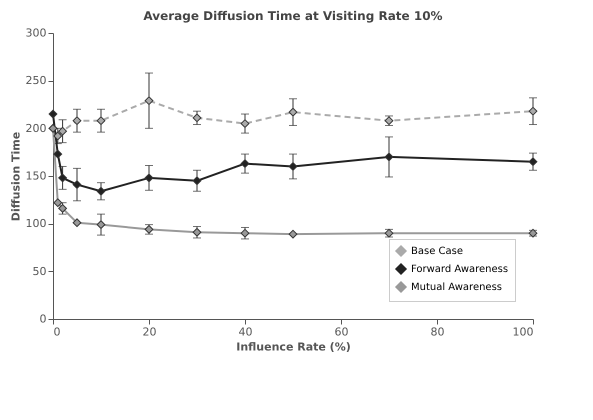  Describe the element at coordinates (149, 332) in the screenshot. I see `x-tick-label: 20` at that location.